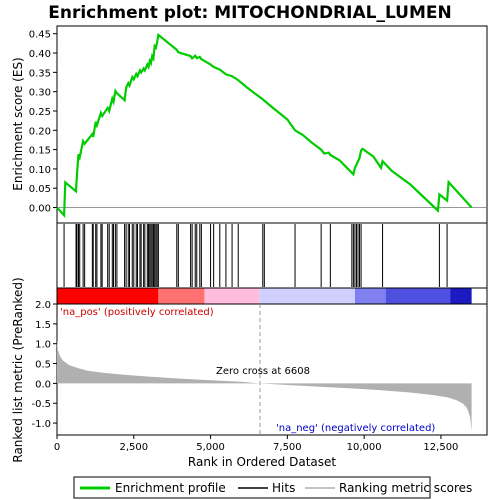  Describe the element at coordinates (40, 209) in the screenshot. I see `es-y-tick-label: 0.00` at that location.